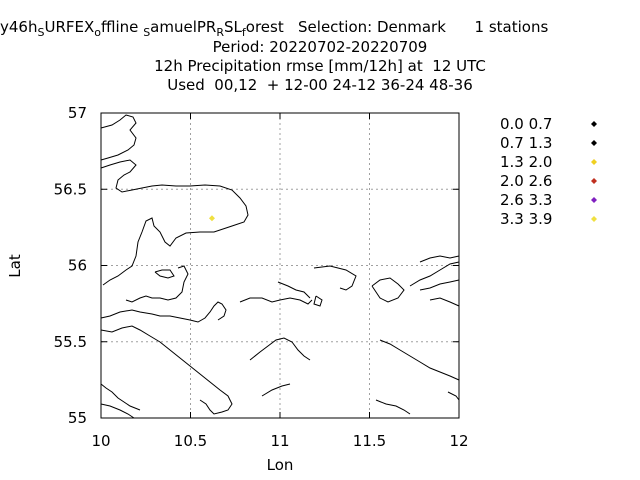 The image size is (640, 480). What do you see at coordinates (397, 27) in the screenshot?
I see `title-part: orest Selection: Denmark 1 stations` at bounding box center [397, 27].